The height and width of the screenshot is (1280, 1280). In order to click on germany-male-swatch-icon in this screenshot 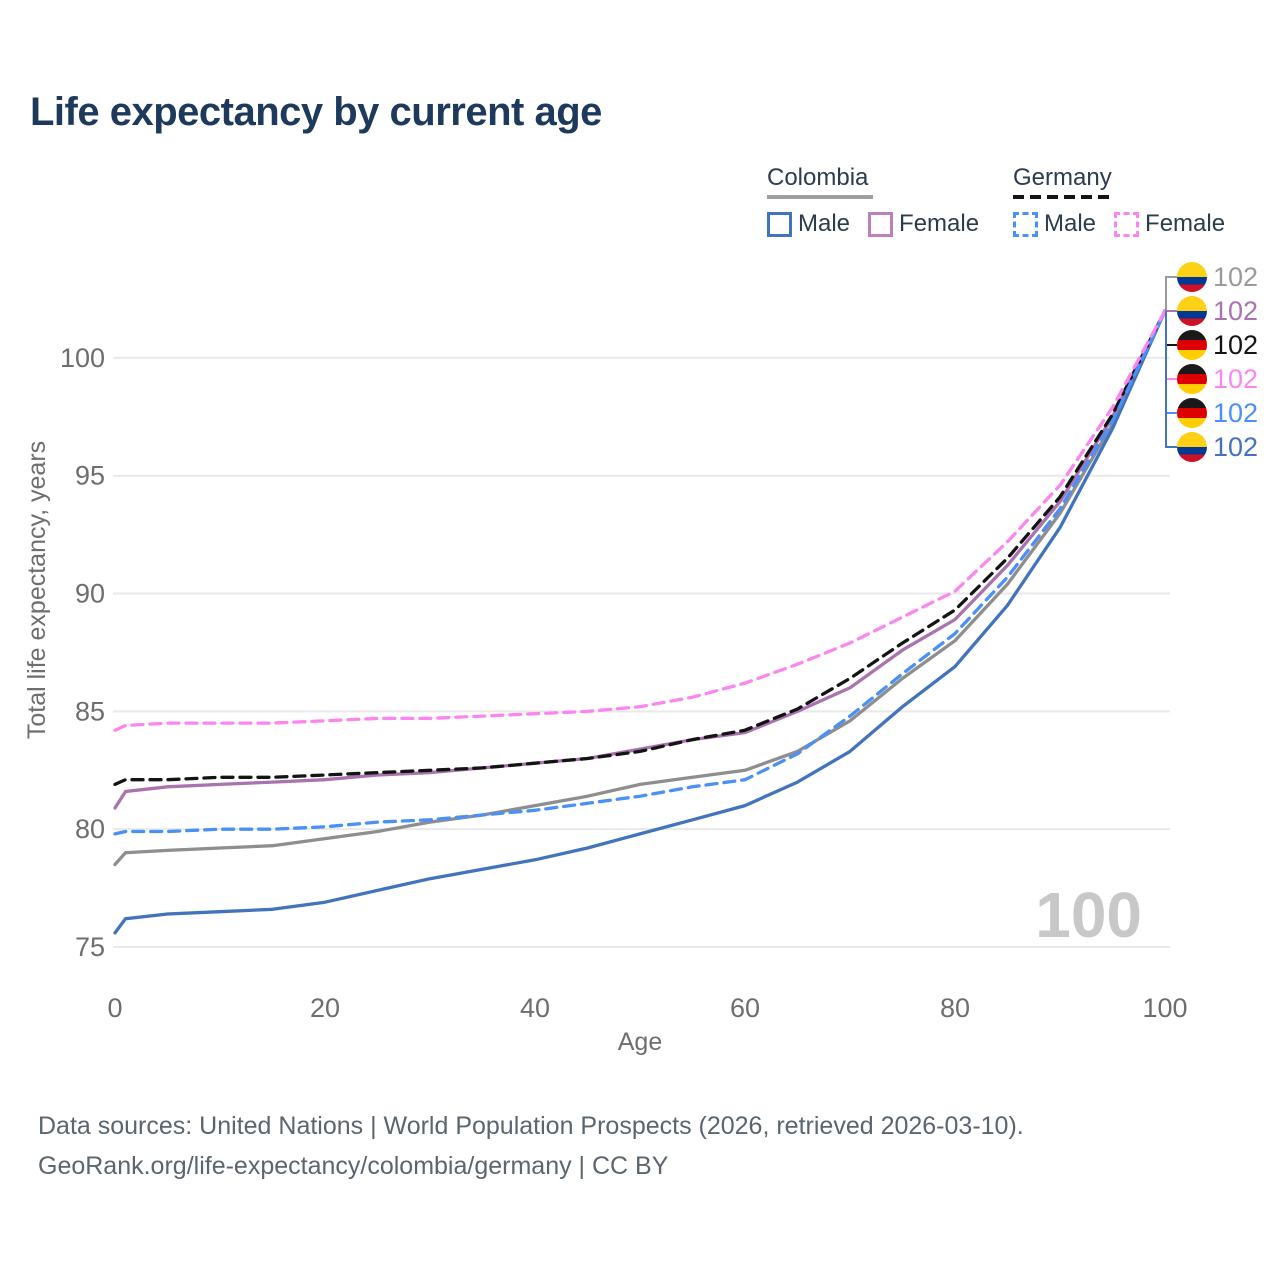, I will do `click(1025, 224)`.